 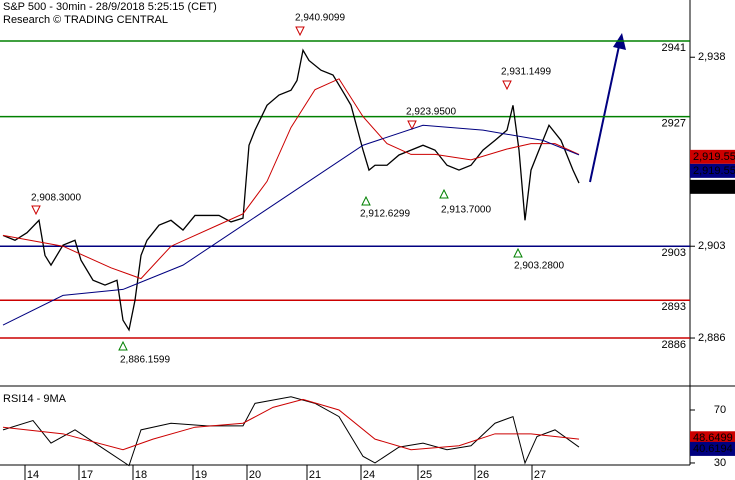 I want to click on y-tick-label: 2,903, so click(x=712, y=246).